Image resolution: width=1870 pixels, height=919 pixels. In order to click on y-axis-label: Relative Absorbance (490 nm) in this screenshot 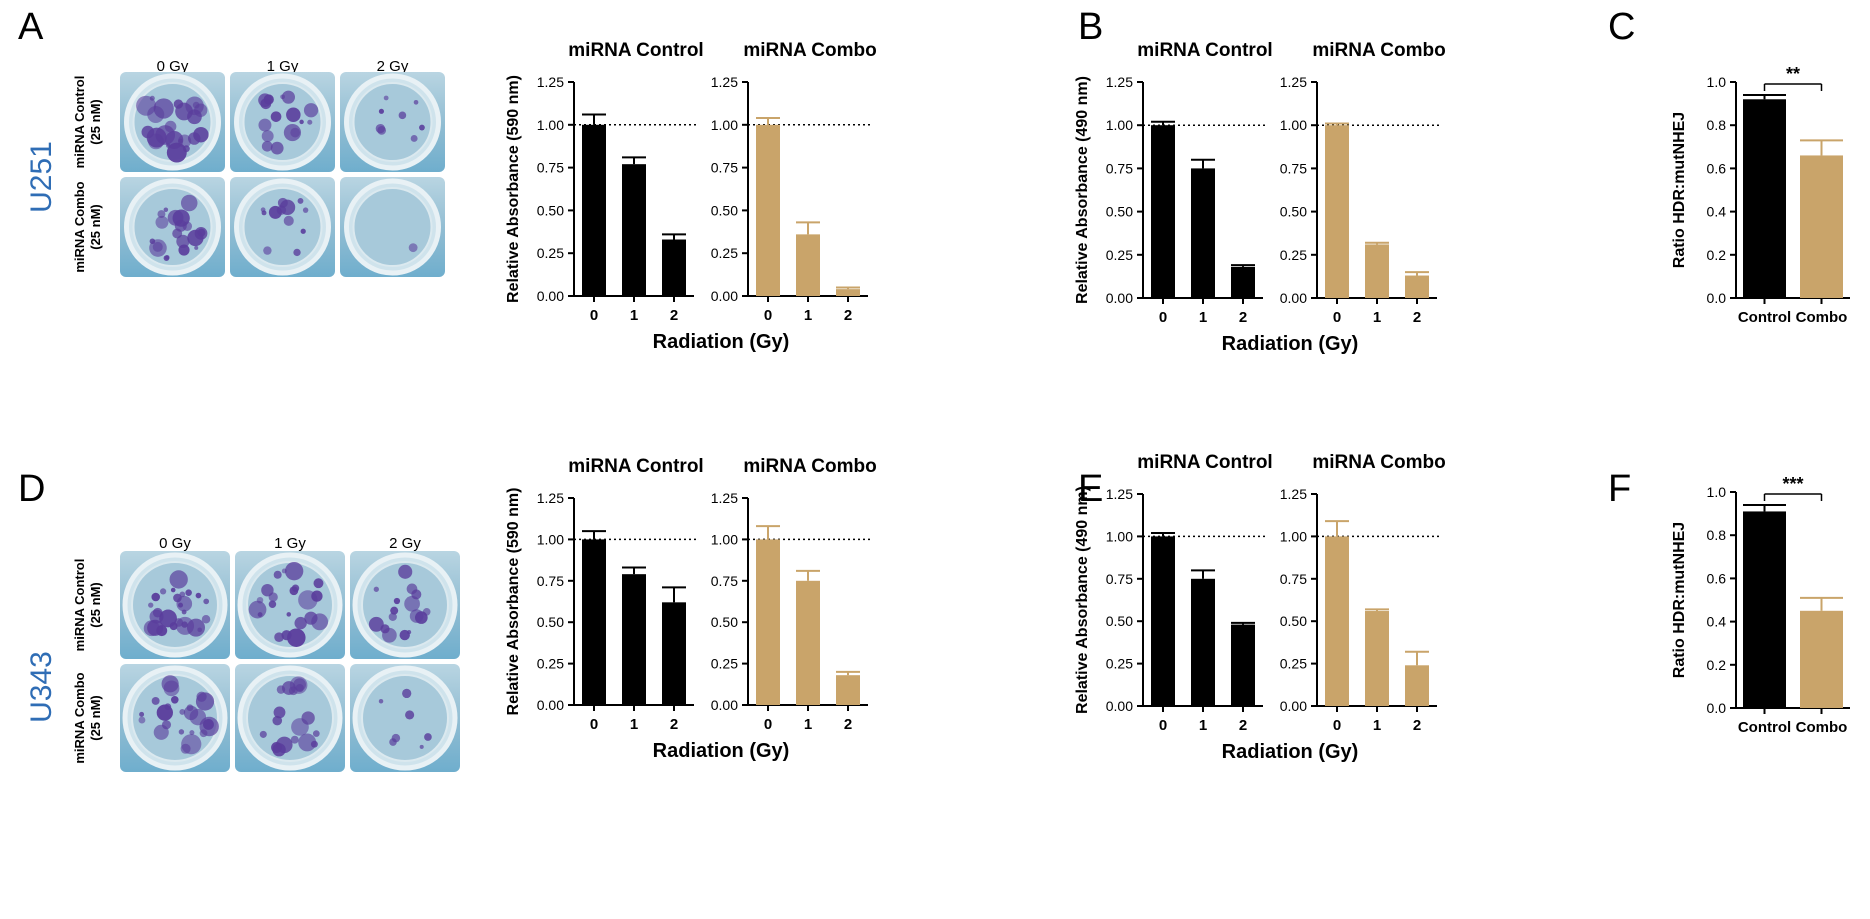, I will do `click(1082, 600)`.